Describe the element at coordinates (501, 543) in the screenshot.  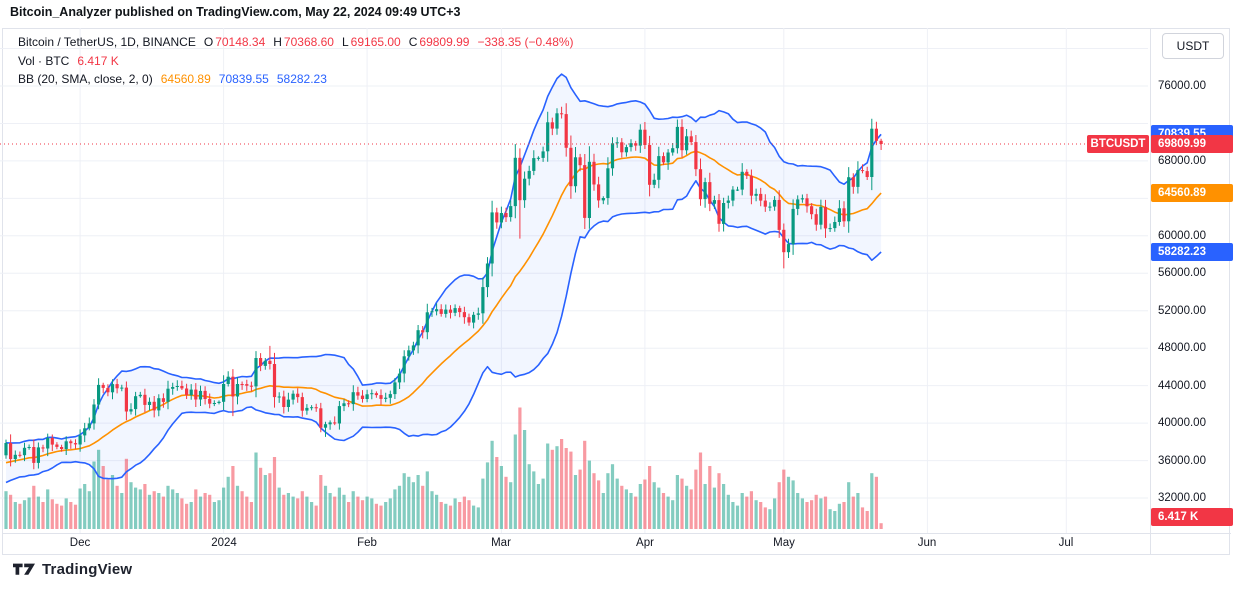
I see `time-axis-label: Mar` at that location.